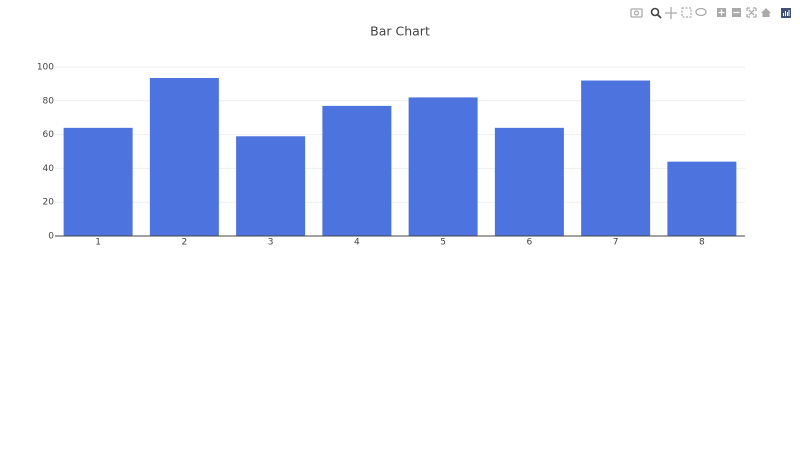 The image size is (800, 450). What do you see at coordinates (443, 243) in the screenshot?
I see `x-tick-label: 5` at bounding box center [443, 243].